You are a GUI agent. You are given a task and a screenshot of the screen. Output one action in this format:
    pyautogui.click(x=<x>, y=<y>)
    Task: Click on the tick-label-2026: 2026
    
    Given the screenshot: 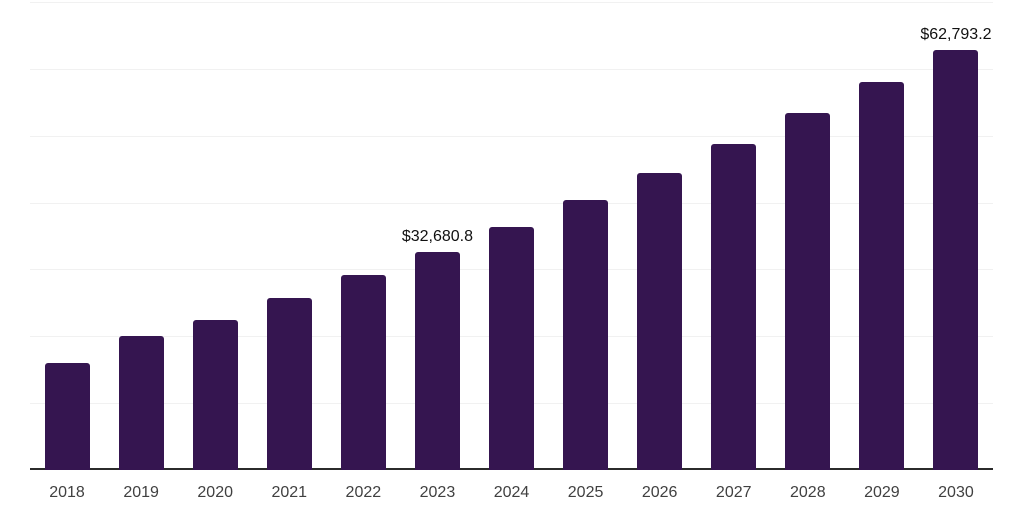 What is the action you would take?
    pyautogui.click(x=659, y=492)
    